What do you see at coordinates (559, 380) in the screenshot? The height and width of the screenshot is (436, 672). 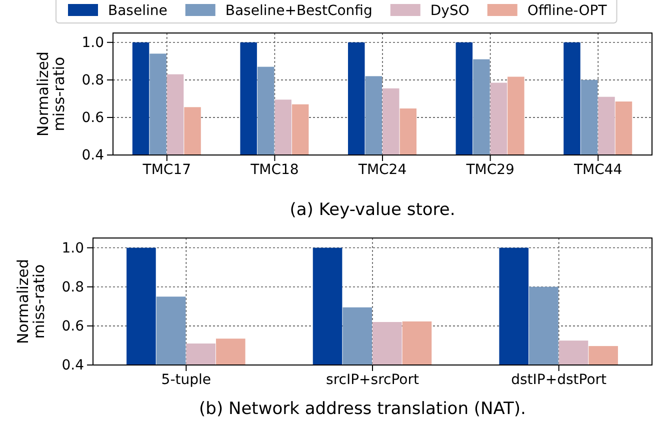 I see `x-tick-label: dstIP+dstPort` at bounding box center [559, 380].